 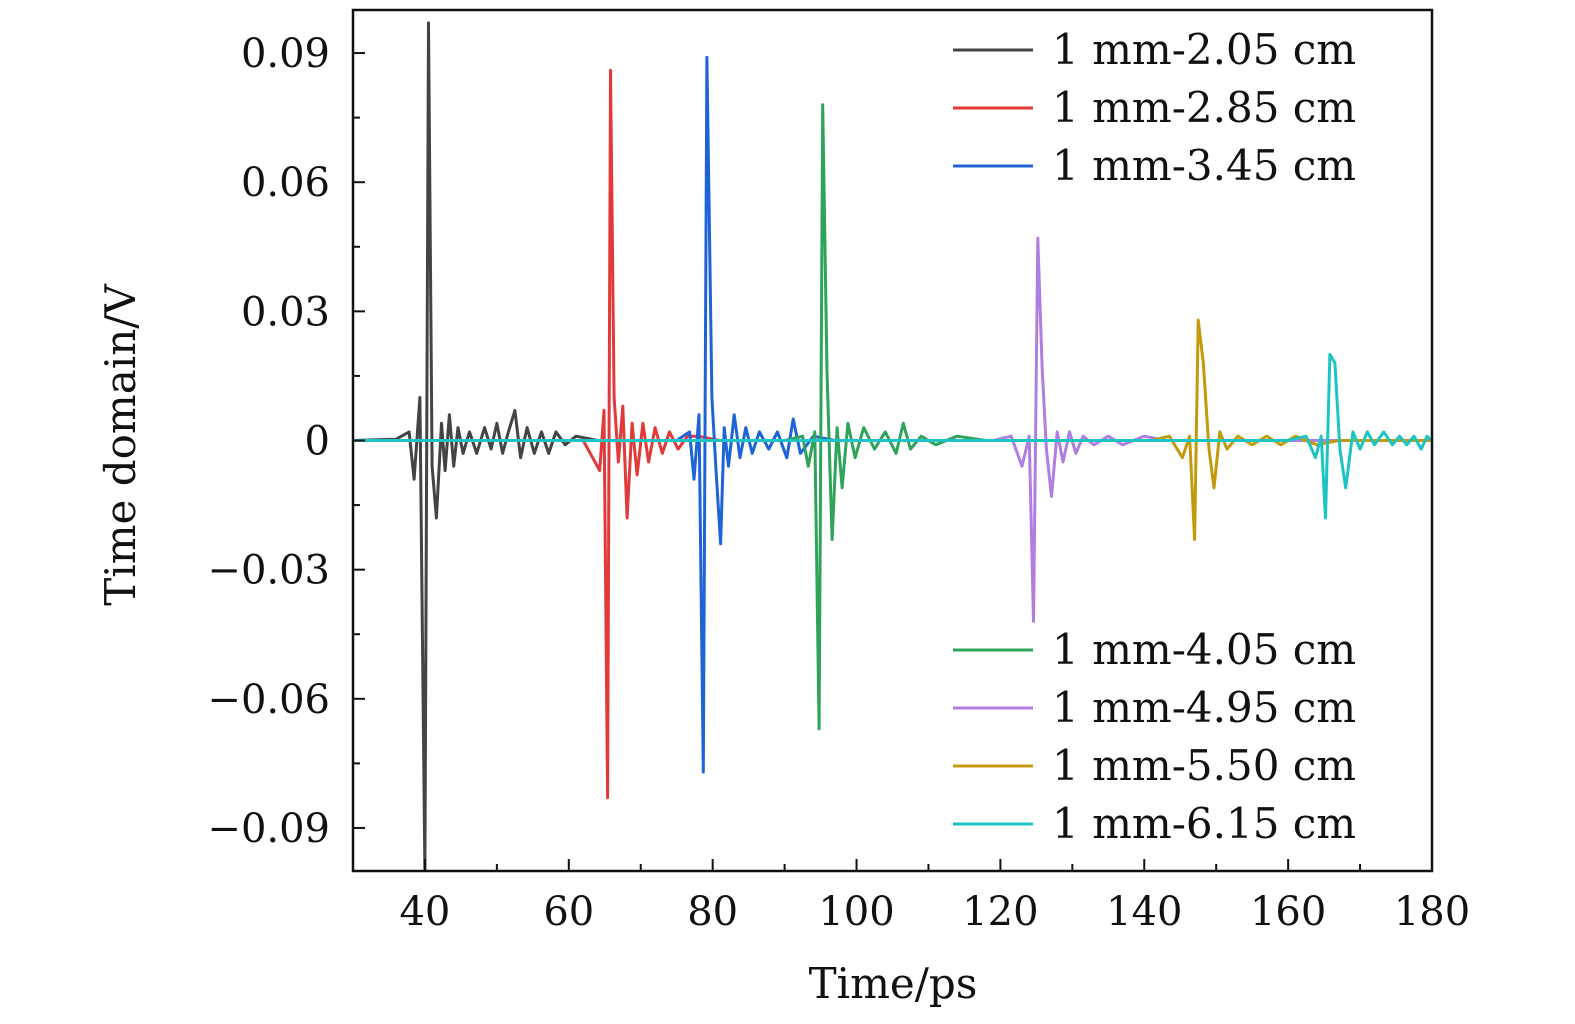 I want to click on legend-label: 1 mm-3.45 cm, so click(x=1204, y=165).